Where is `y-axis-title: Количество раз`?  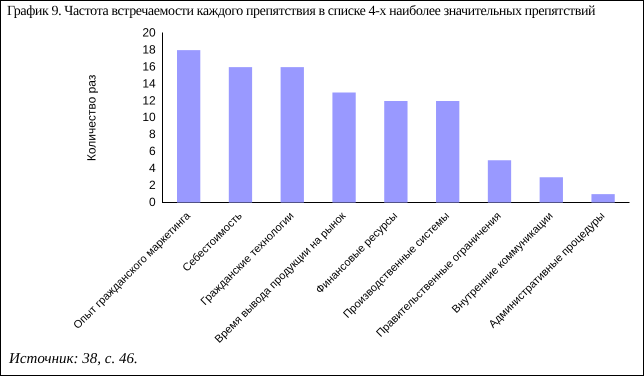 y-axis-title: Количество раз is located at coordinates (91, 118).